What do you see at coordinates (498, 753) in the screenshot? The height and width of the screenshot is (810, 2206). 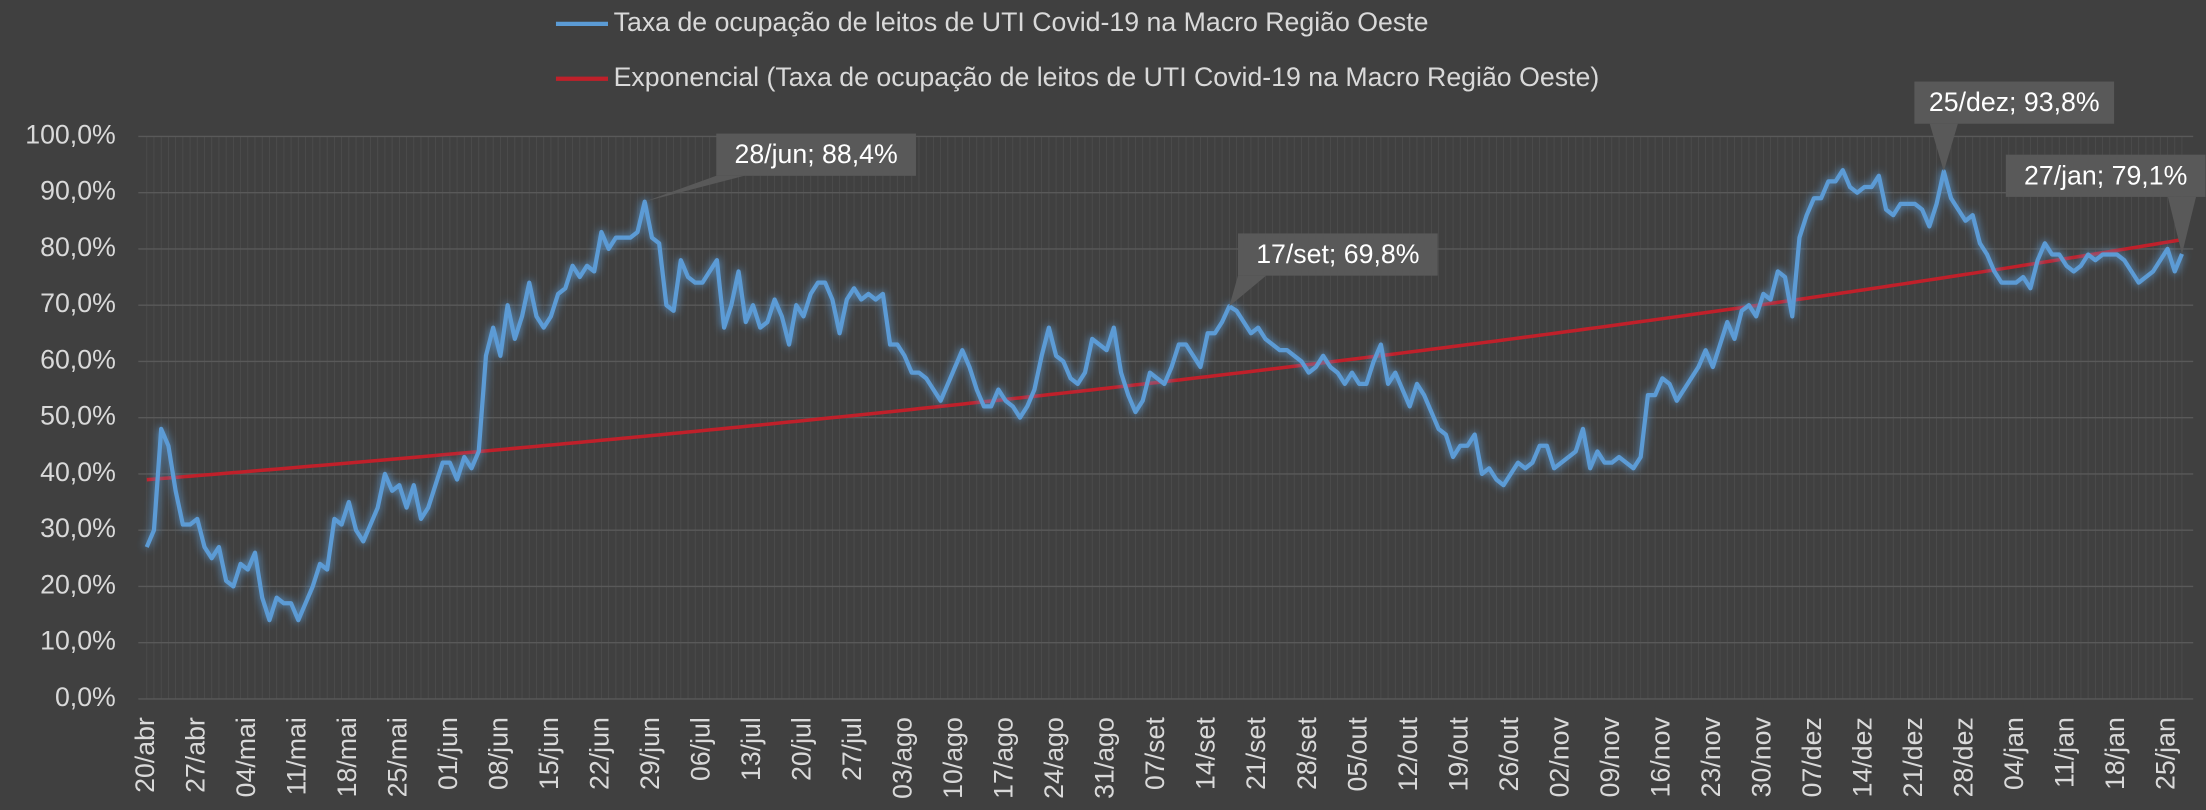 I see `x-tick-label: 08/jun` at bounding box center [498, 753].